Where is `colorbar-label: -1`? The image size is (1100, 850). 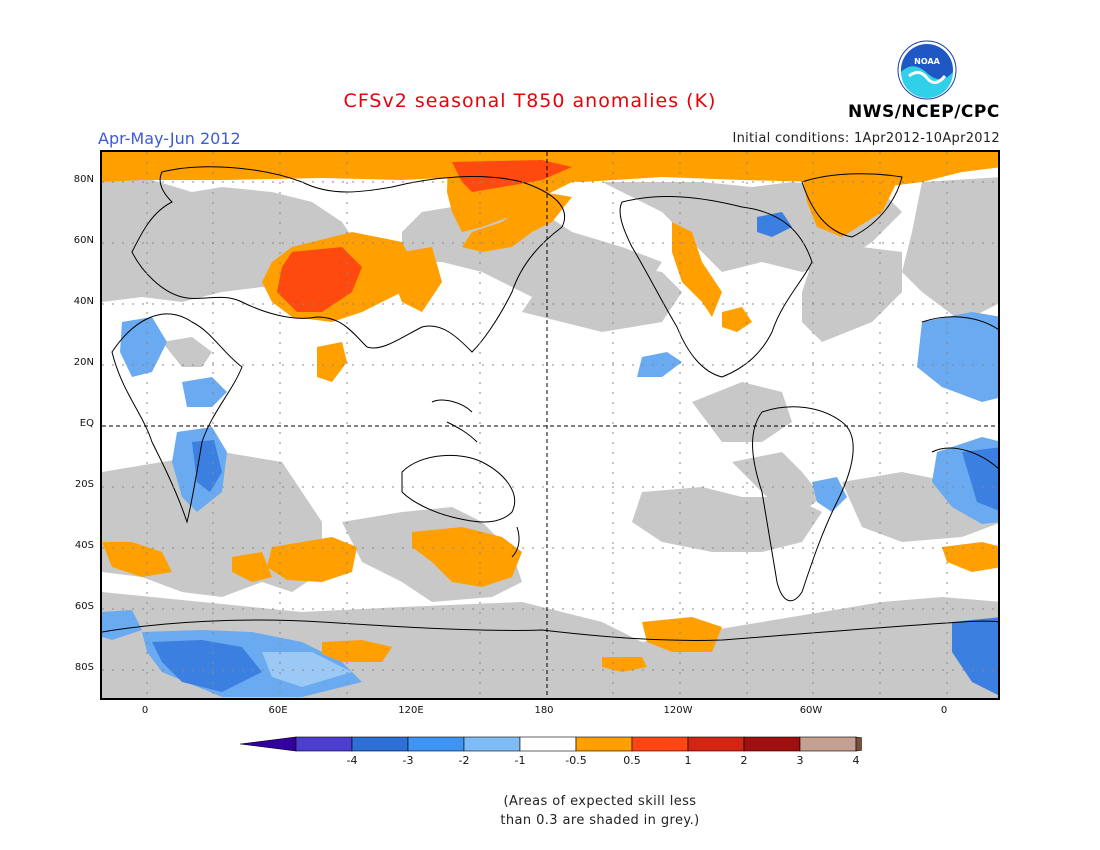
colorbar-label: -1 is located at coordinates (520, 760).